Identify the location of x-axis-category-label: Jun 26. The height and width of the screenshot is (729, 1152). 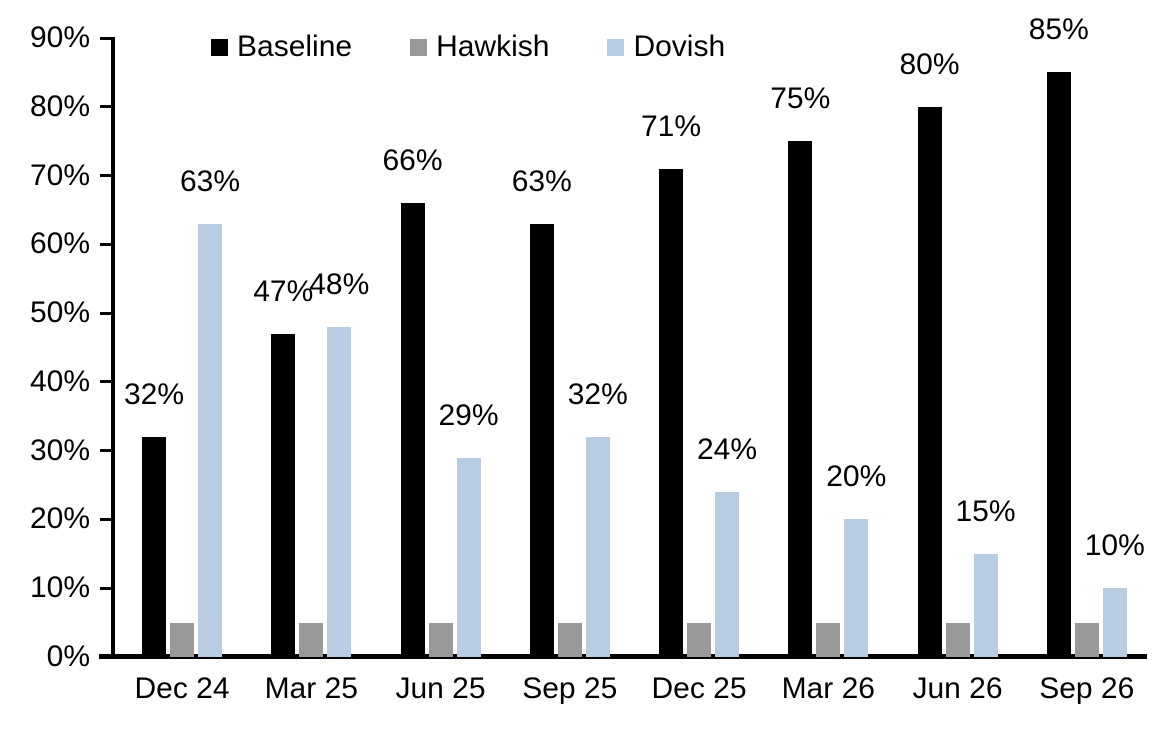
(957, 688).